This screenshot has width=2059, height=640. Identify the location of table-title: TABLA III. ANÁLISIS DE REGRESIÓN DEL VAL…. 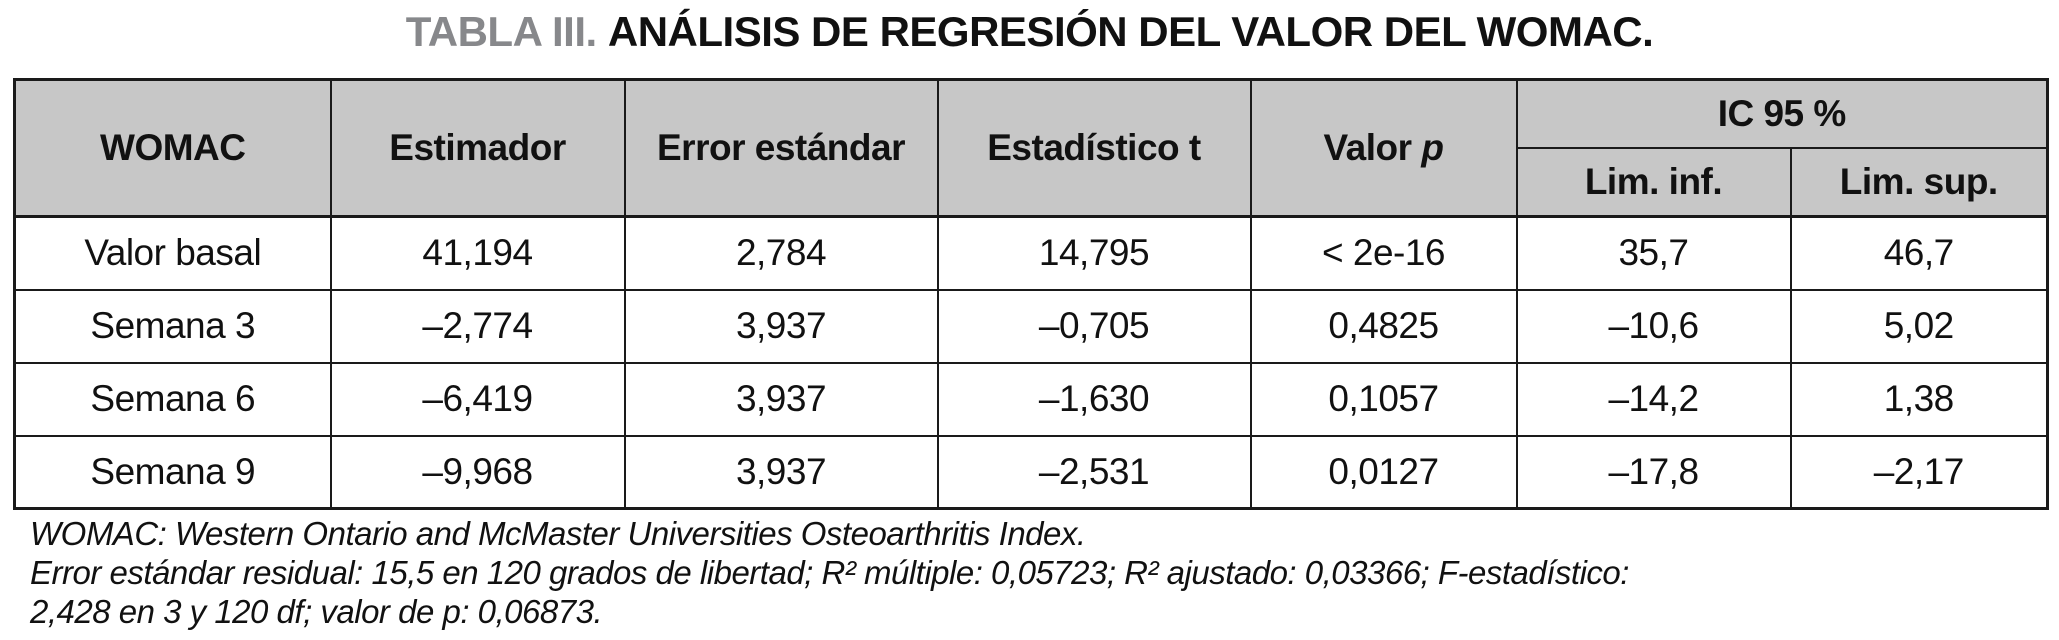
(1029, 32).